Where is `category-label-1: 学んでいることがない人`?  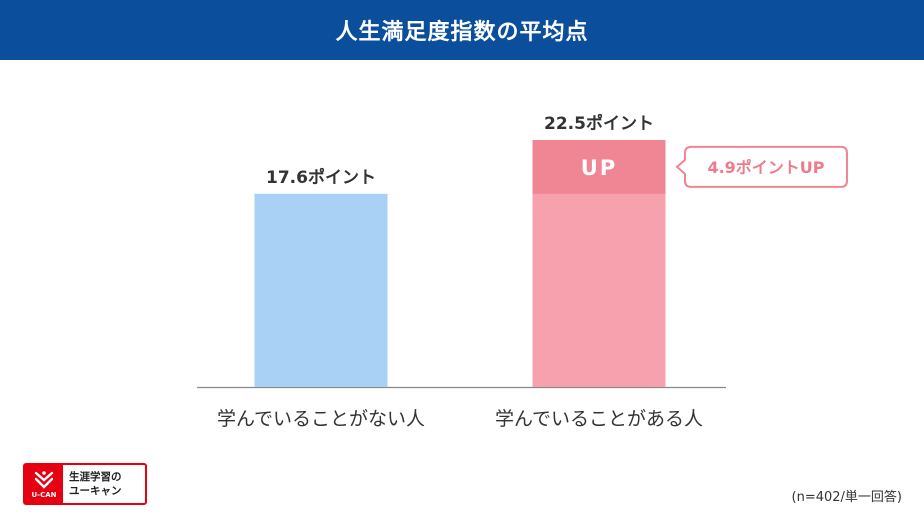 category-label-1: 学んでいることがない人 is located at coordinates (321, 419).